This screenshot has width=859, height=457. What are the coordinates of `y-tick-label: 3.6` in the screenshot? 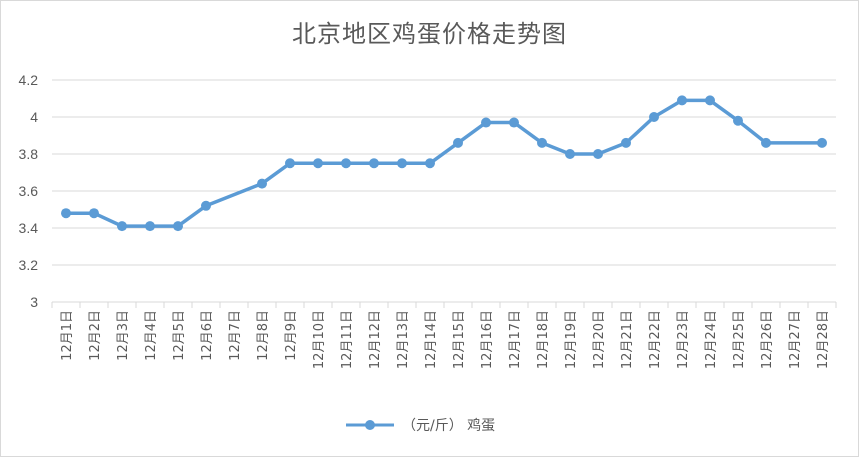 It's located at (29, 191).